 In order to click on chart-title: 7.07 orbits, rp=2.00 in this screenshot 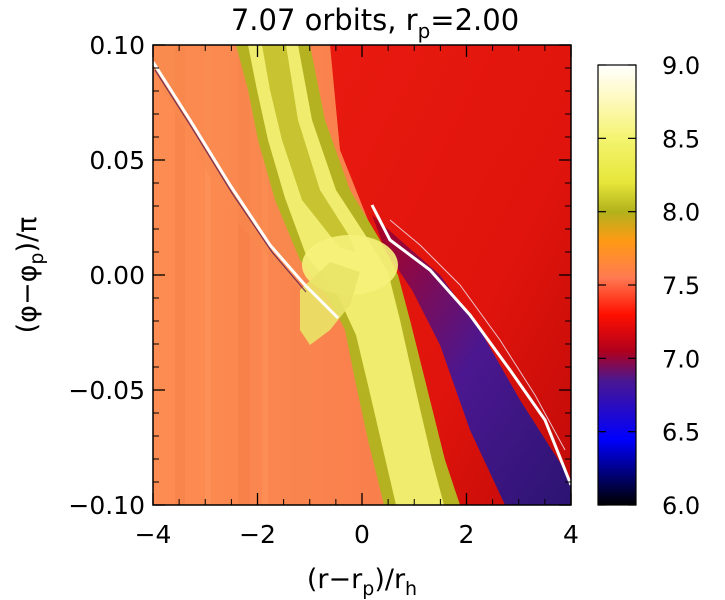, I will do `click(375, 23)`.